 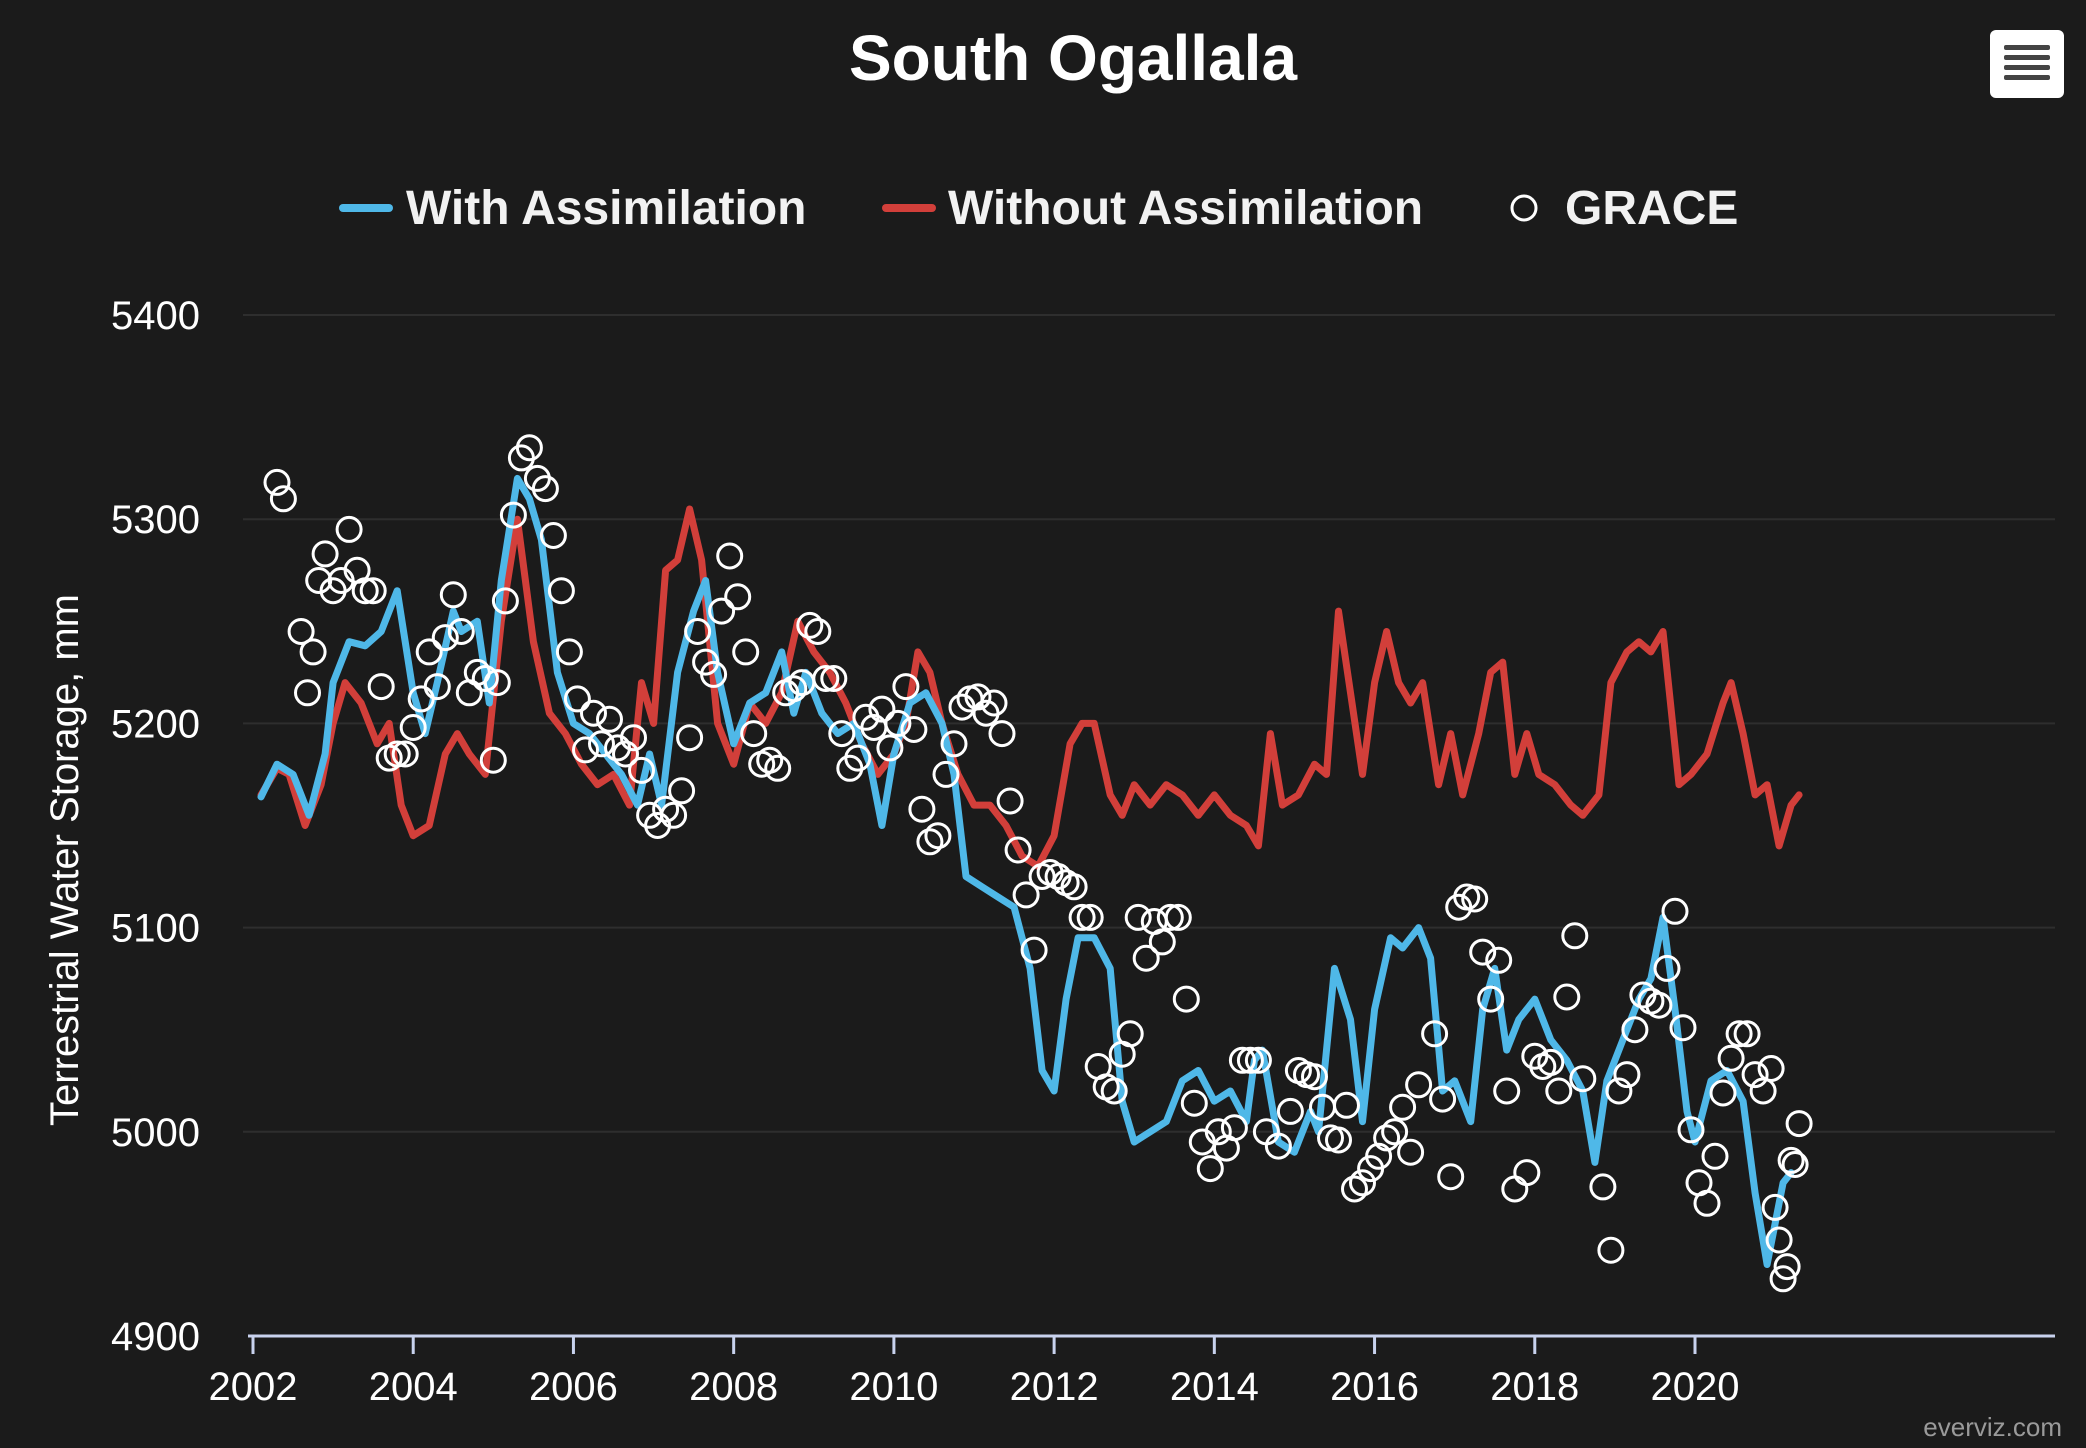 What do you see at coordinates (1624, 208) in the screenshot?
I see `legend-item-grace: GRACE` at bounding box center [1624, 208].